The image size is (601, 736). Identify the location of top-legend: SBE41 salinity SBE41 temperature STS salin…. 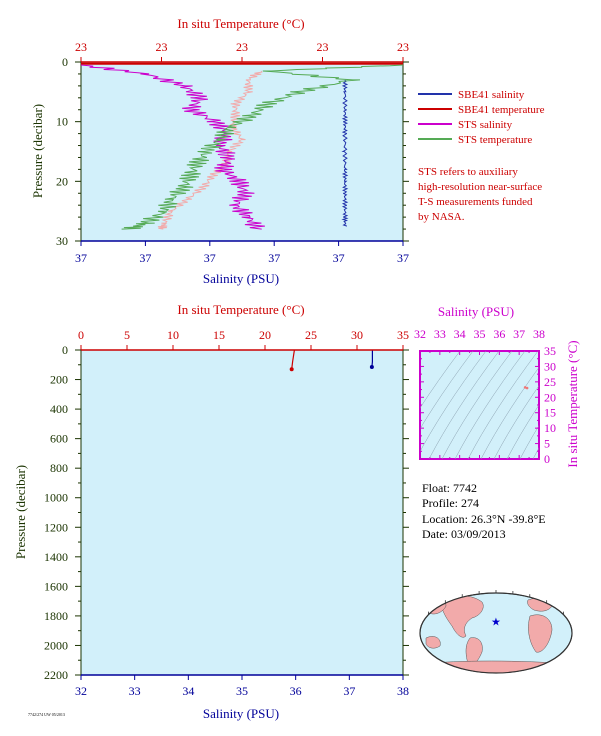
(481, 117).